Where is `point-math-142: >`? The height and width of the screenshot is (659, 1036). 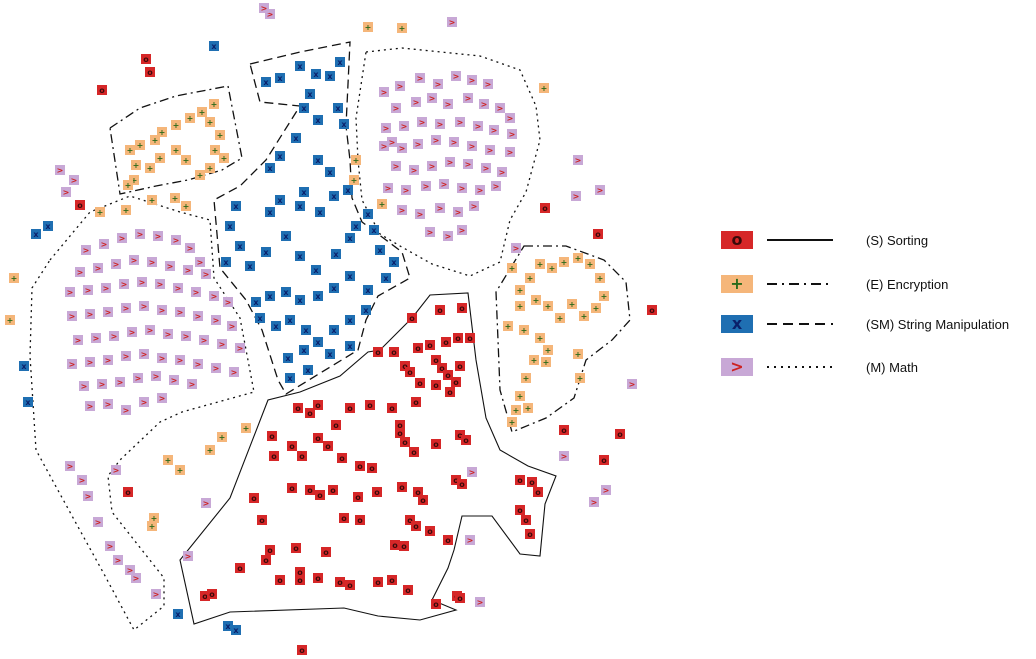 point-math-142: > is located at coordinates (130, 570).